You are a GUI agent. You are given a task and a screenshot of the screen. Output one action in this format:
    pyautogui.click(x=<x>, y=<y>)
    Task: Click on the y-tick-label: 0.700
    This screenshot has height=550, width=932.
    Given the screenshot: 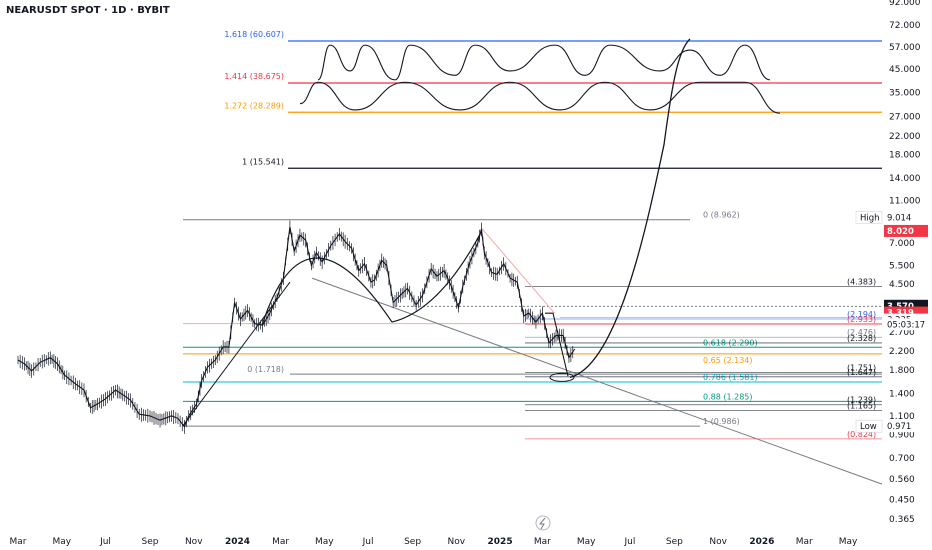 What is the action you would take?
    pyautogui.click(x=902, y=459)
    